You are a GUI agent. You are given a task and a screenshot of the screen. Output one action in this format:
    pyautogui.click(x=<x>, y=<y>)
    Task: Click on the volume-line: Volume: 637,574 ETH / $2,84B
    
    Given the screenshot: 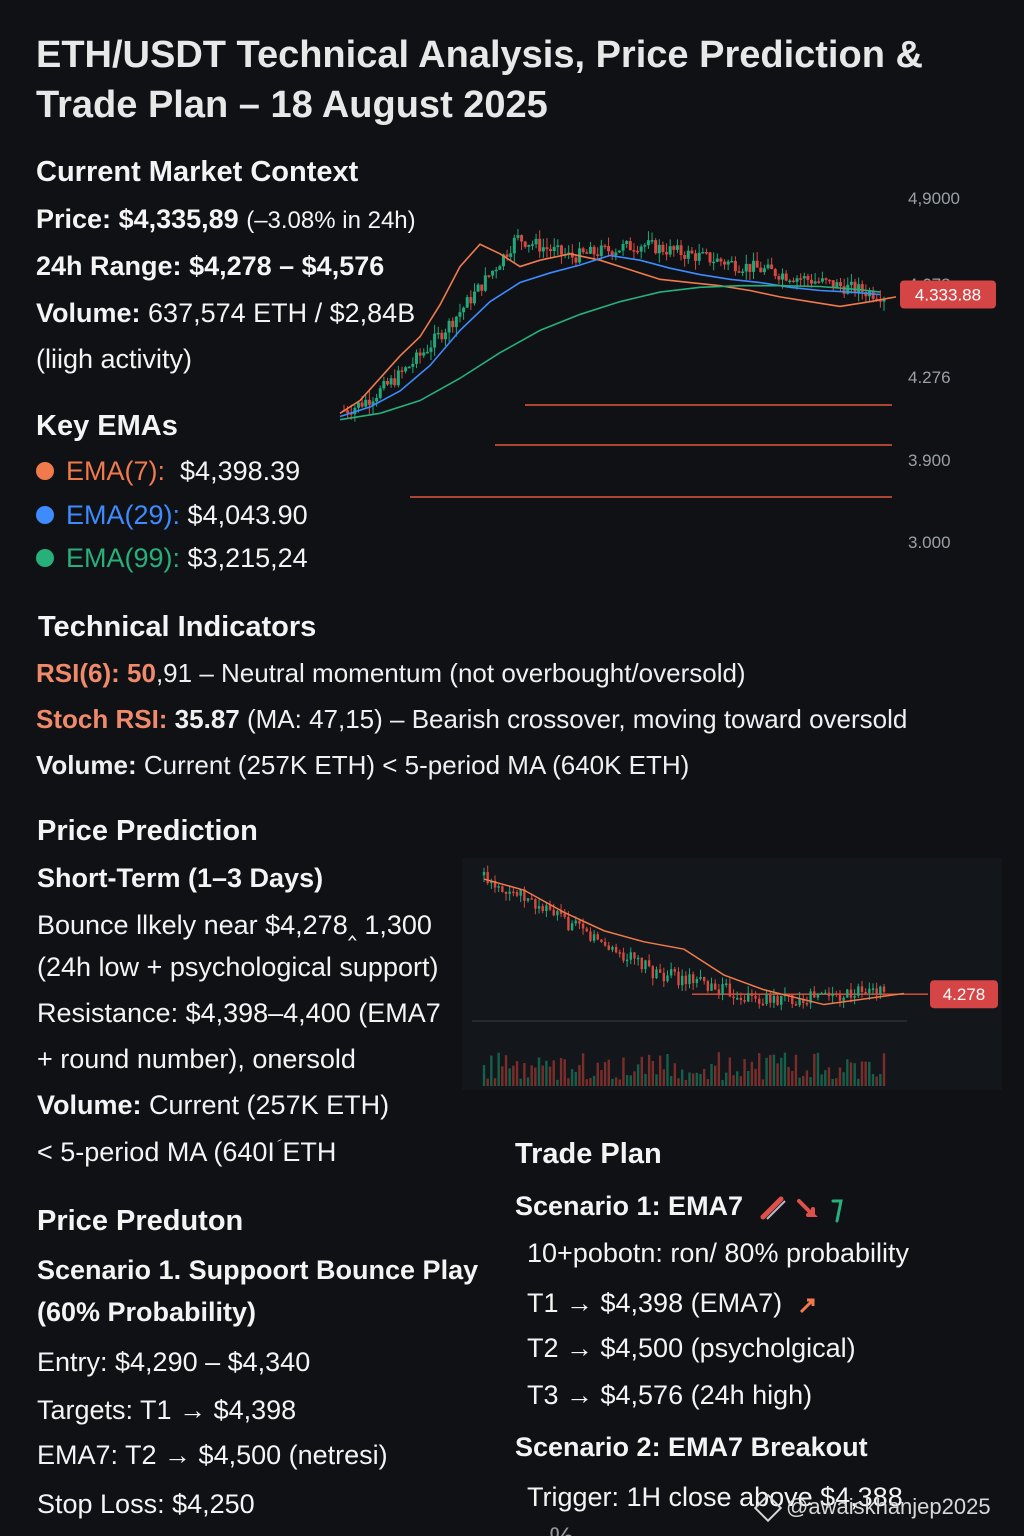 What is the action you would take?
    pyautogui.click(x=225, y=313)
    